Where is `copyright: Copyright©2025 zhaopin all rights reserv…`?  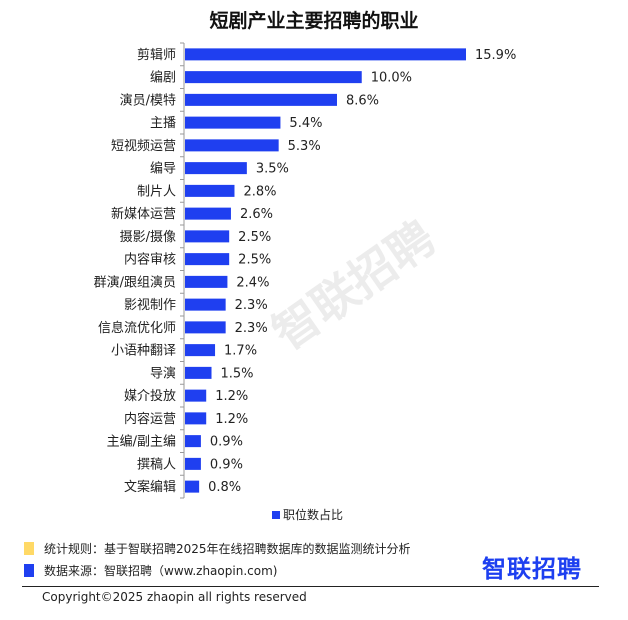
copyright: Copyright©2025 zhaopin all rights reserv… is located at coordinates (174, 597).